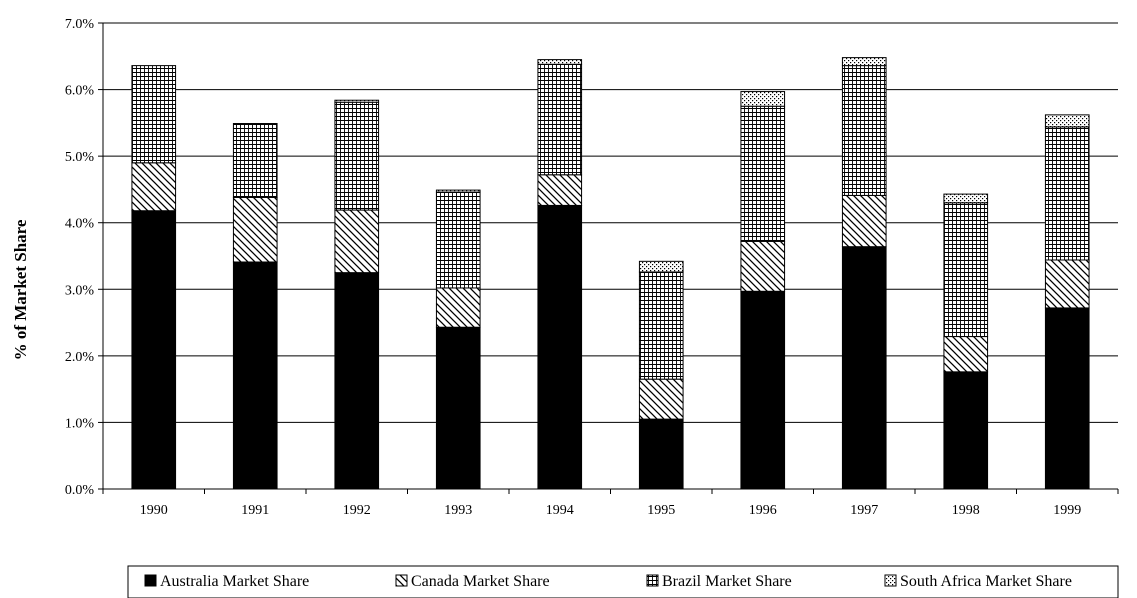 The width and height of the screenshot is (1137, 598). I want to click on x-tick-label-1997: 1997, so click(864, 510).